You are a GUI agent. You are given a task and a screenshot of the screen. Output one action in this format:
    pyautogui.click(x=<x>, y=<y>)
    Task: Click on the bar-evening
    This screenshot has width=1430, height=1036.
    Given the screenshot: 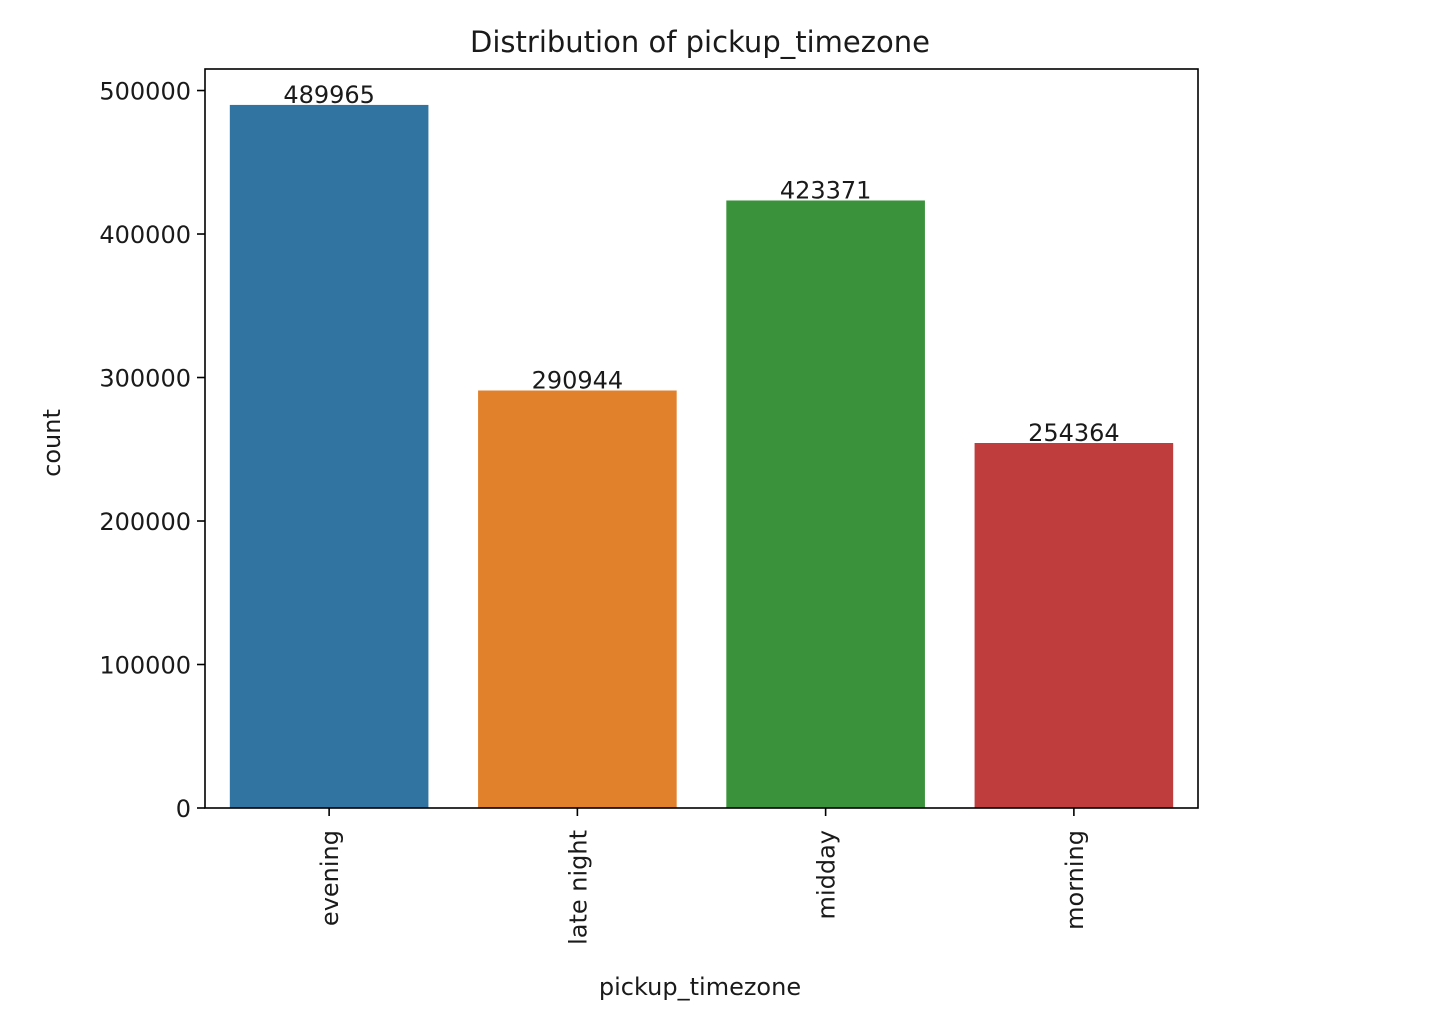 What is the action you would take?
    pyautogui.click(x=329, y=456)
    